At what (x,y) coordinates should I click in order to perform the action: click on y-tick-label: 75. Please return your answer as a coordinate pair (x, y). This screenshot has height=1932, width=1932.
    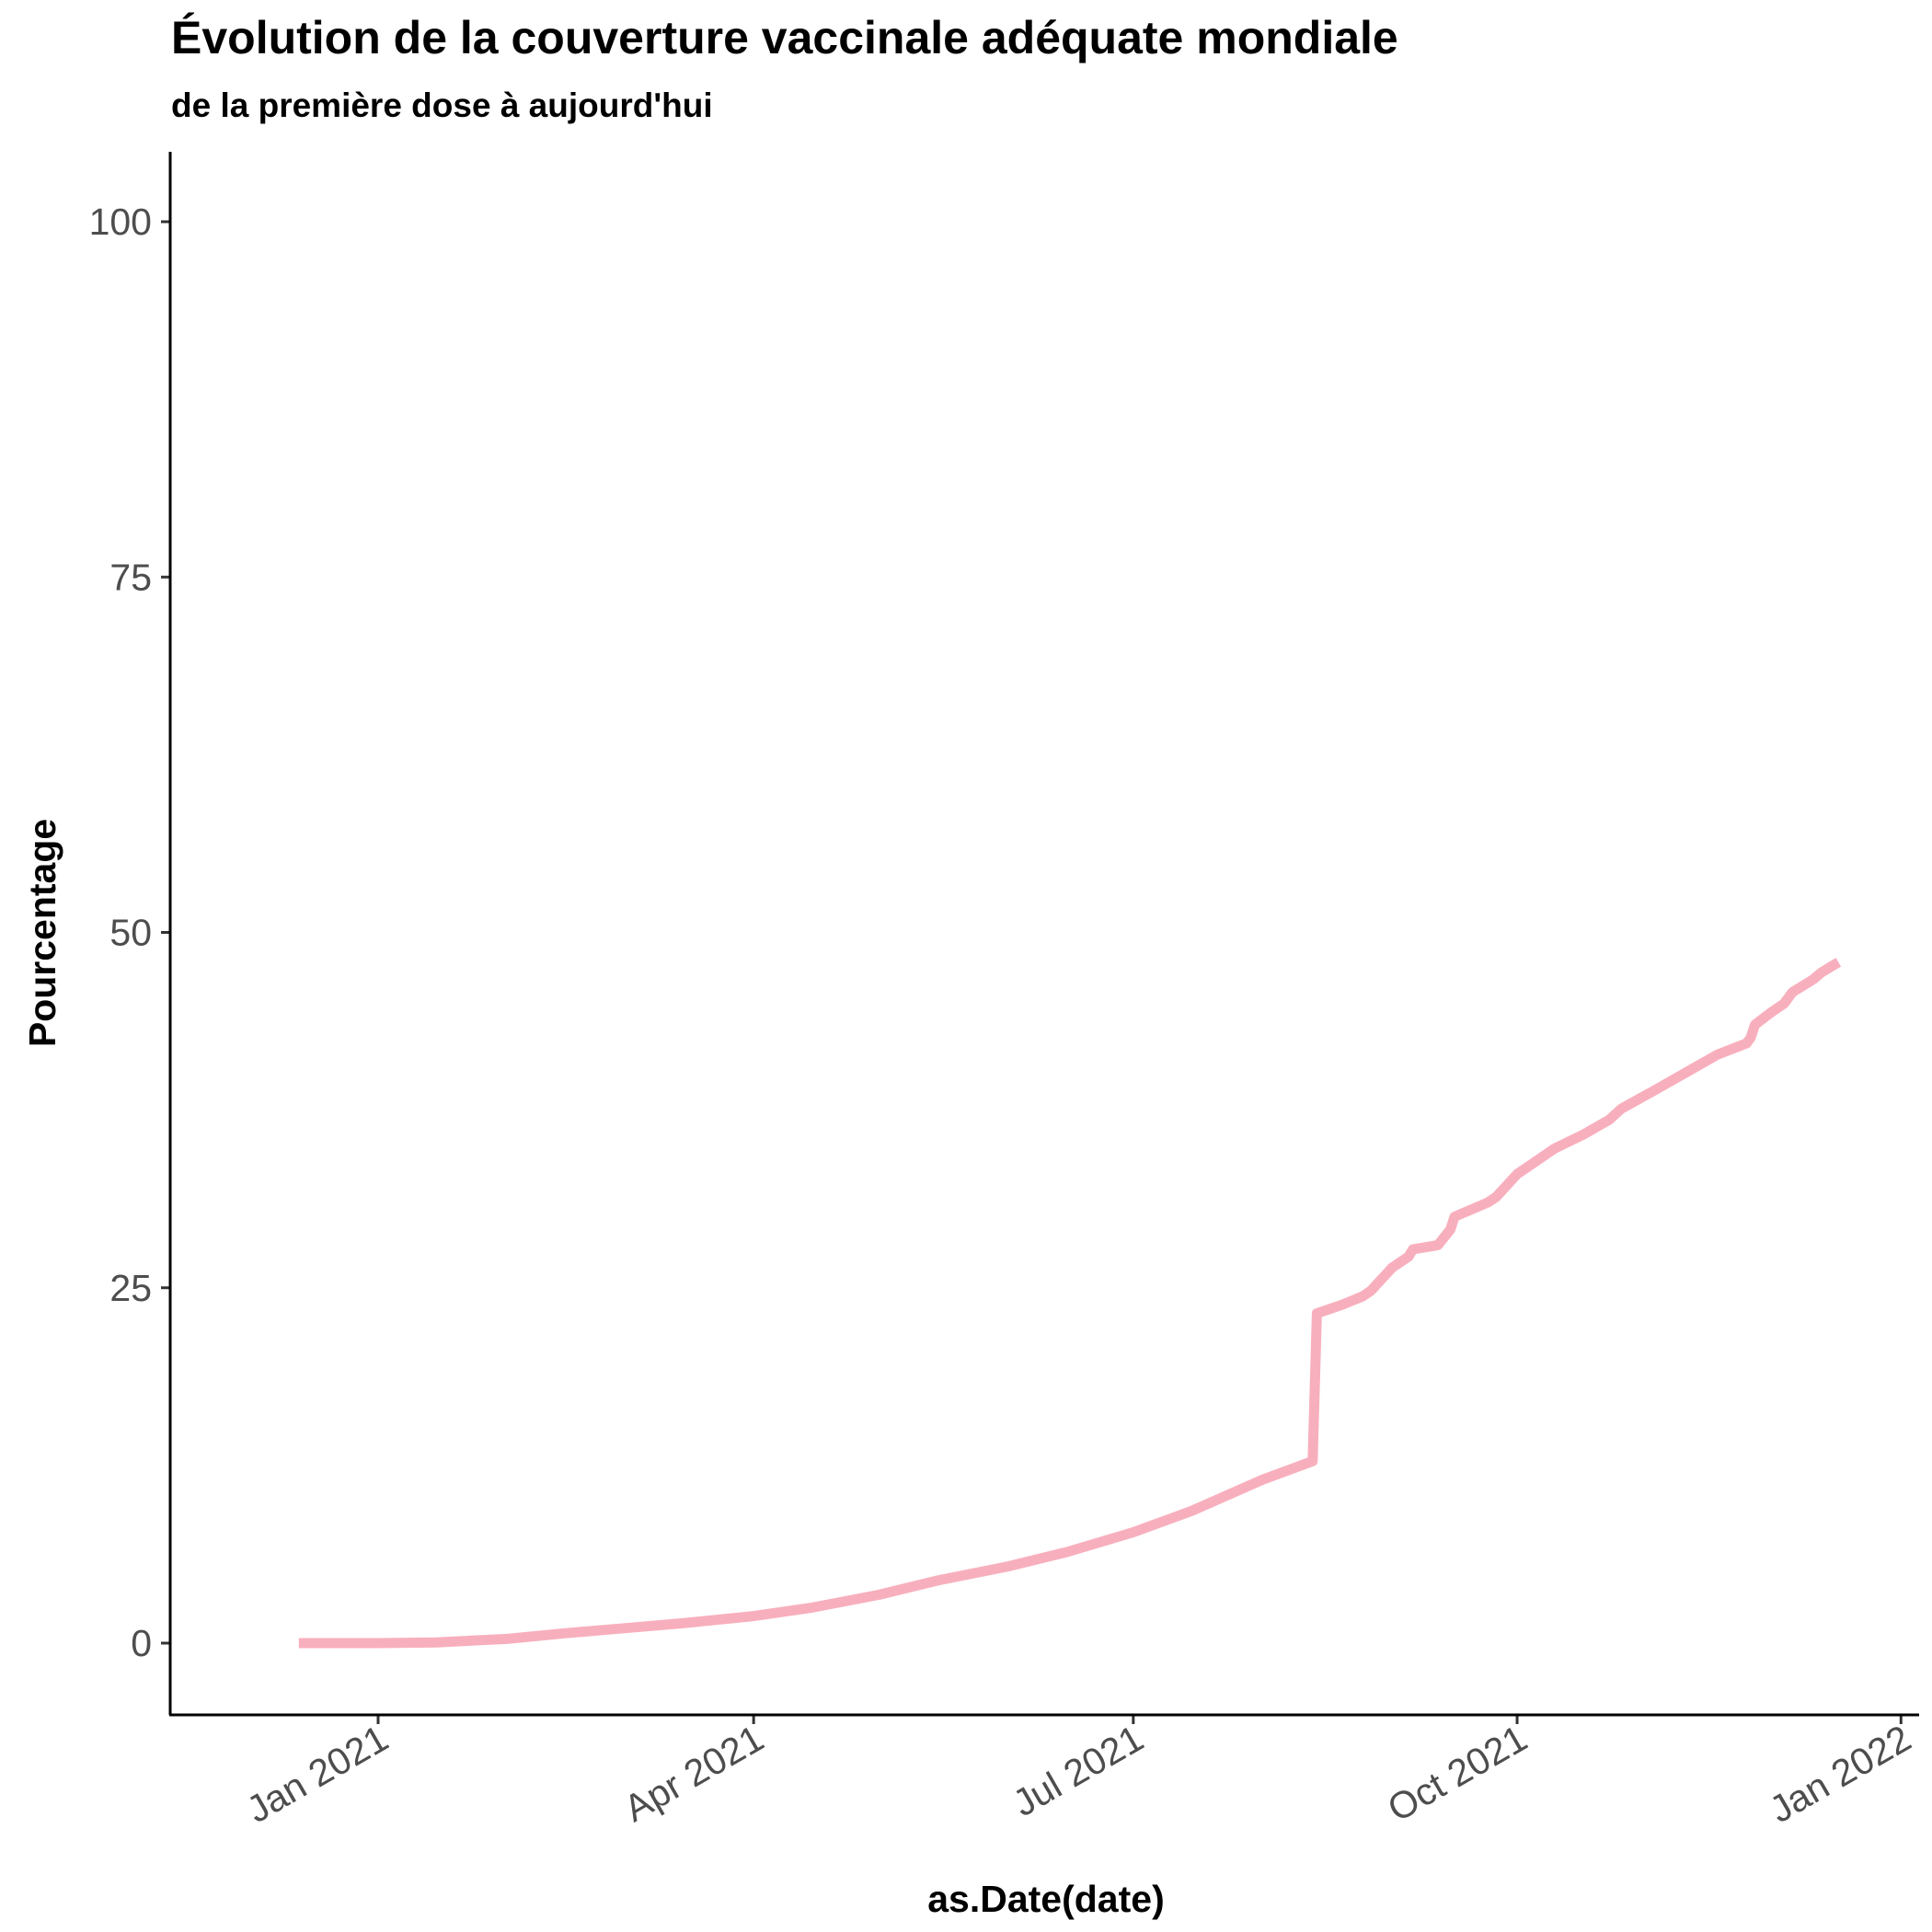
    Looking at the image, I should click on (130, 577).